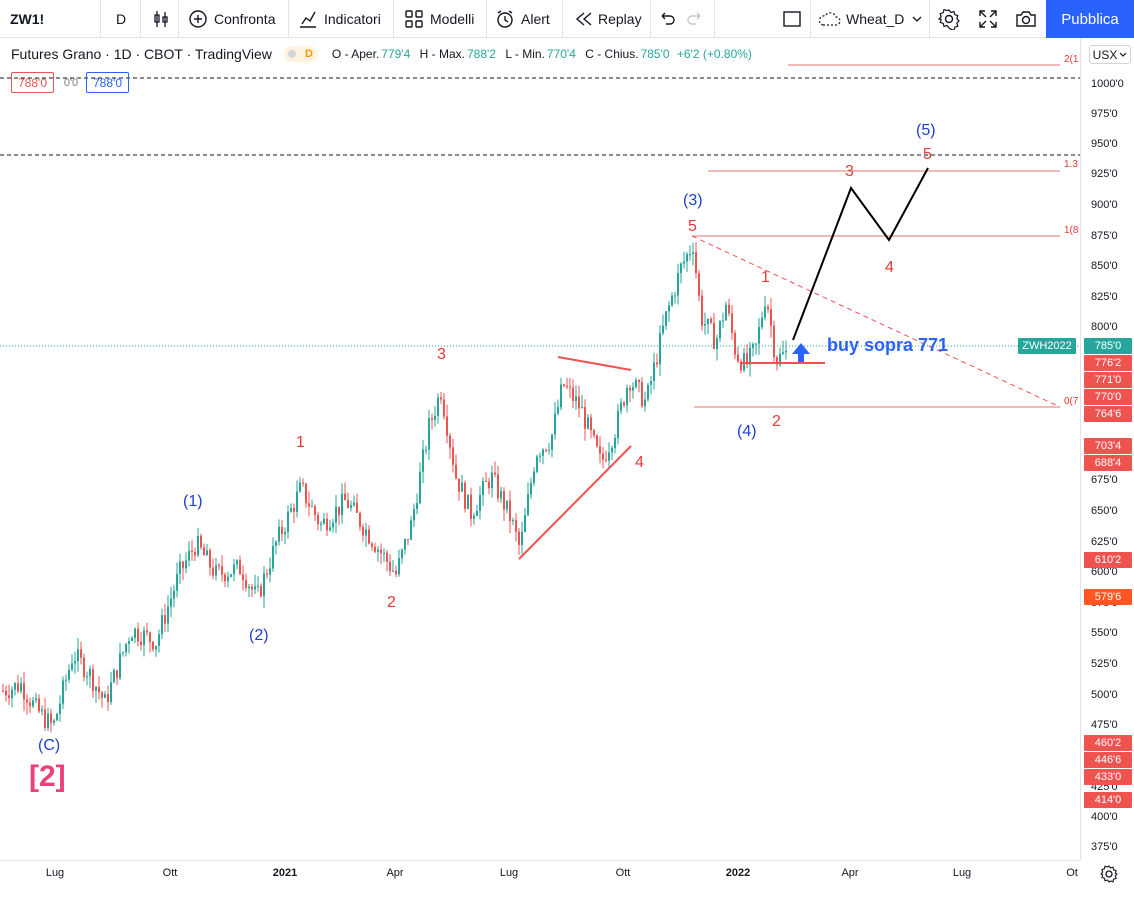  I want to click on redo-button, so click(695, 19).